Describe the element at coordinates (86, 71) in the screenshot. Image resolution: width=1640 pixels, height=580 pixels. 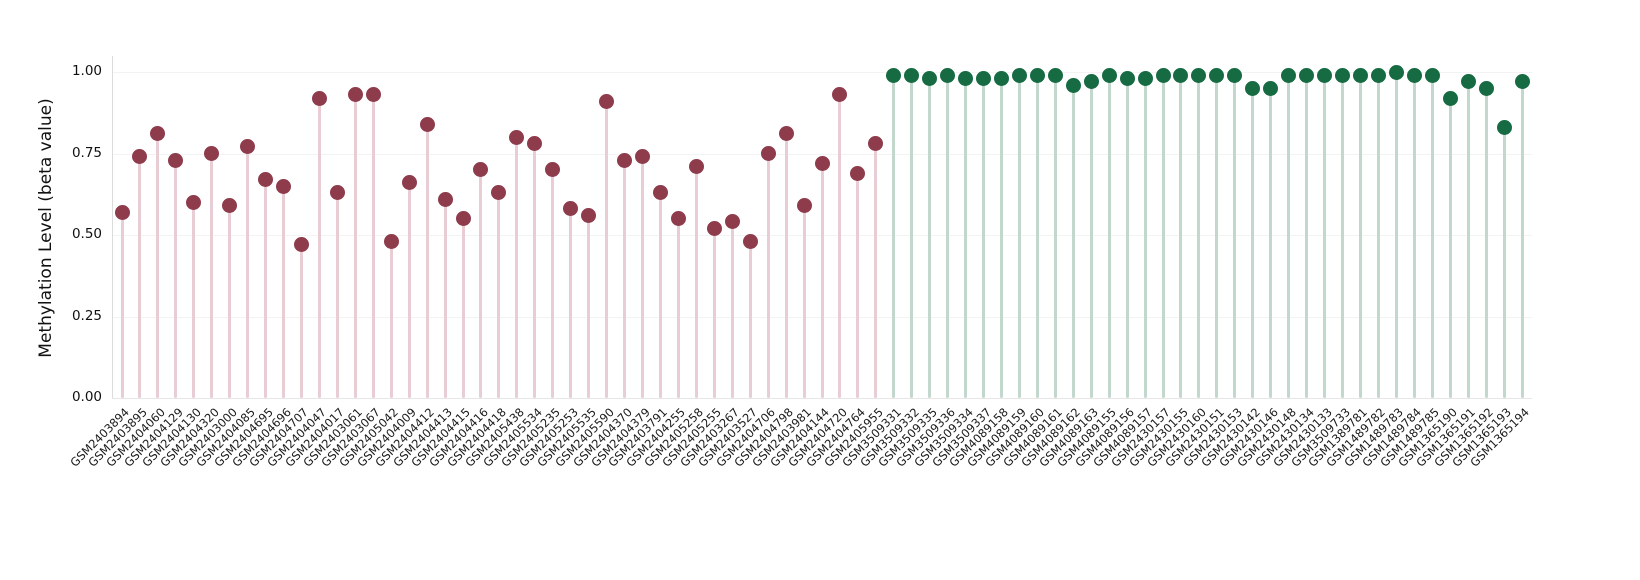
I see `y-tick-label: 1.00` at that location.